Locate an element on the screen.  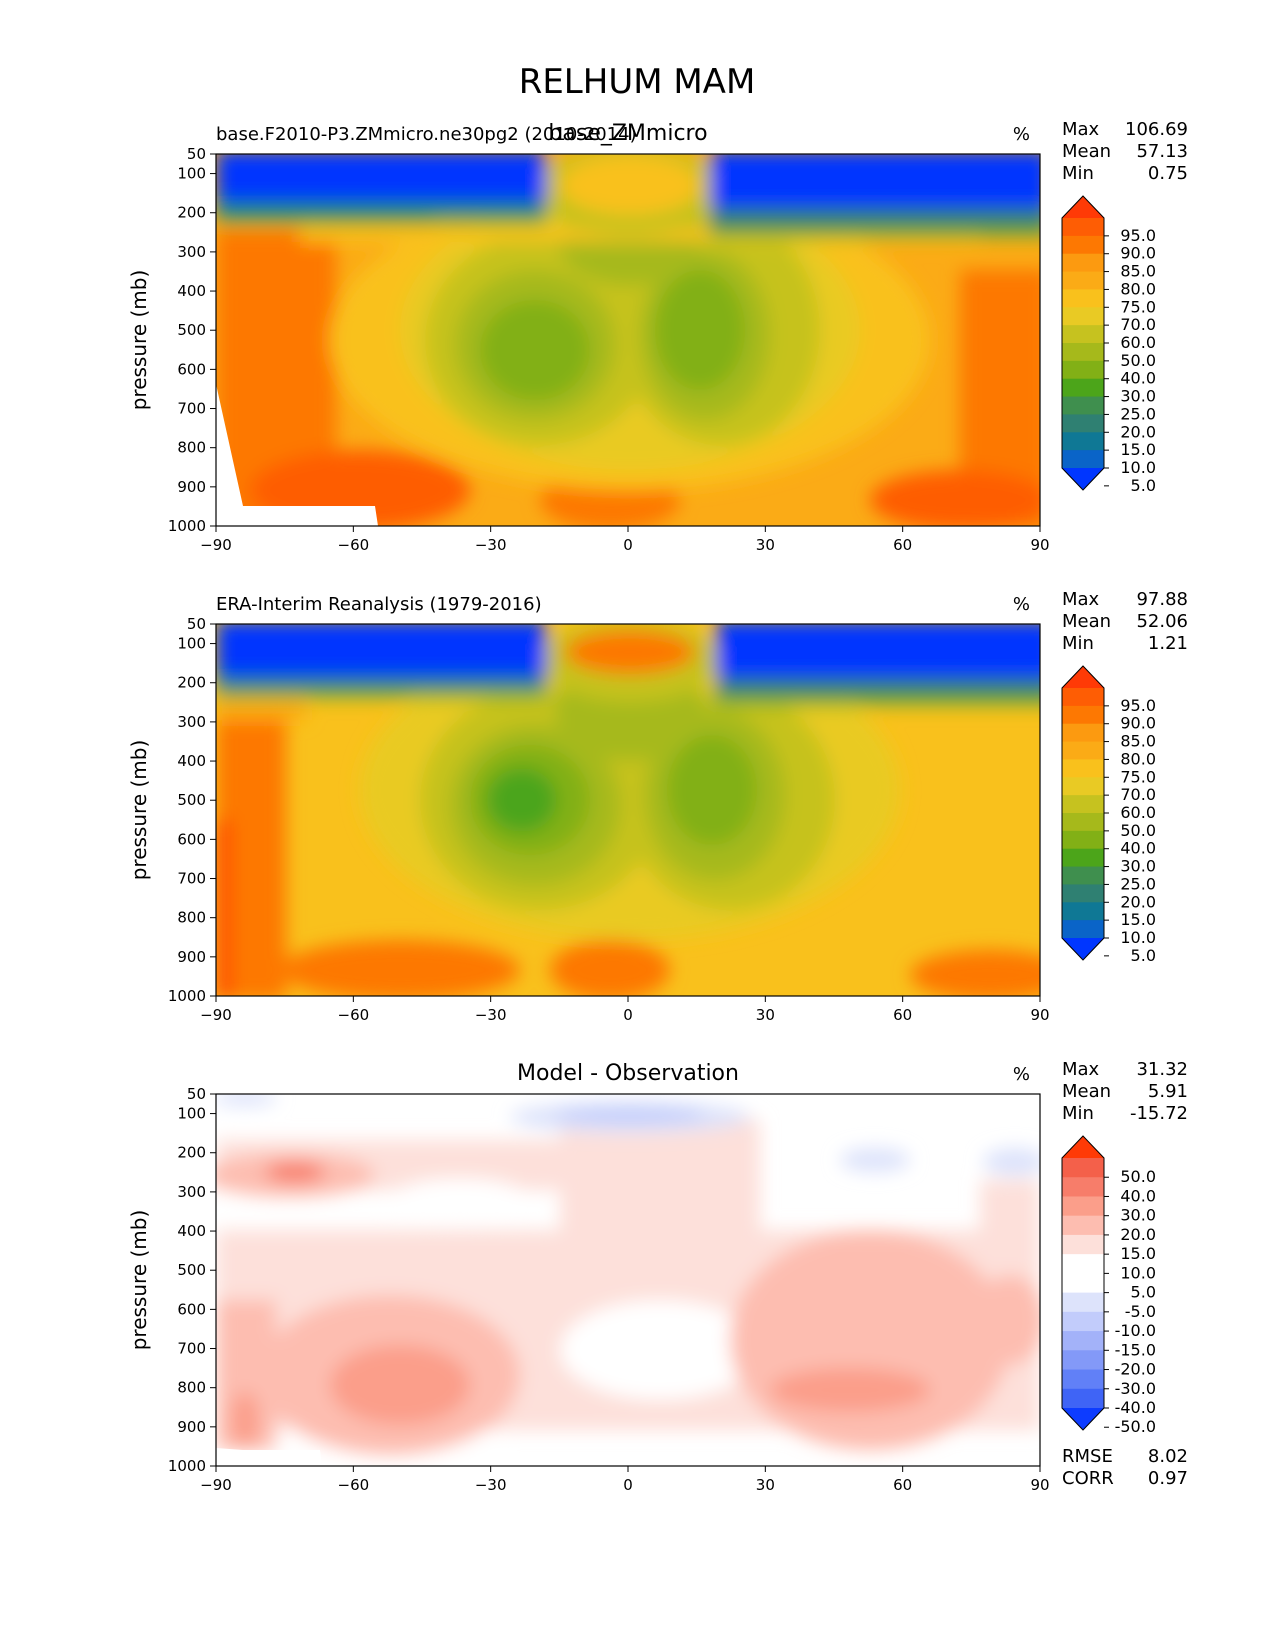
y-tick-label: 1000 is located at coordinates (187, 996).